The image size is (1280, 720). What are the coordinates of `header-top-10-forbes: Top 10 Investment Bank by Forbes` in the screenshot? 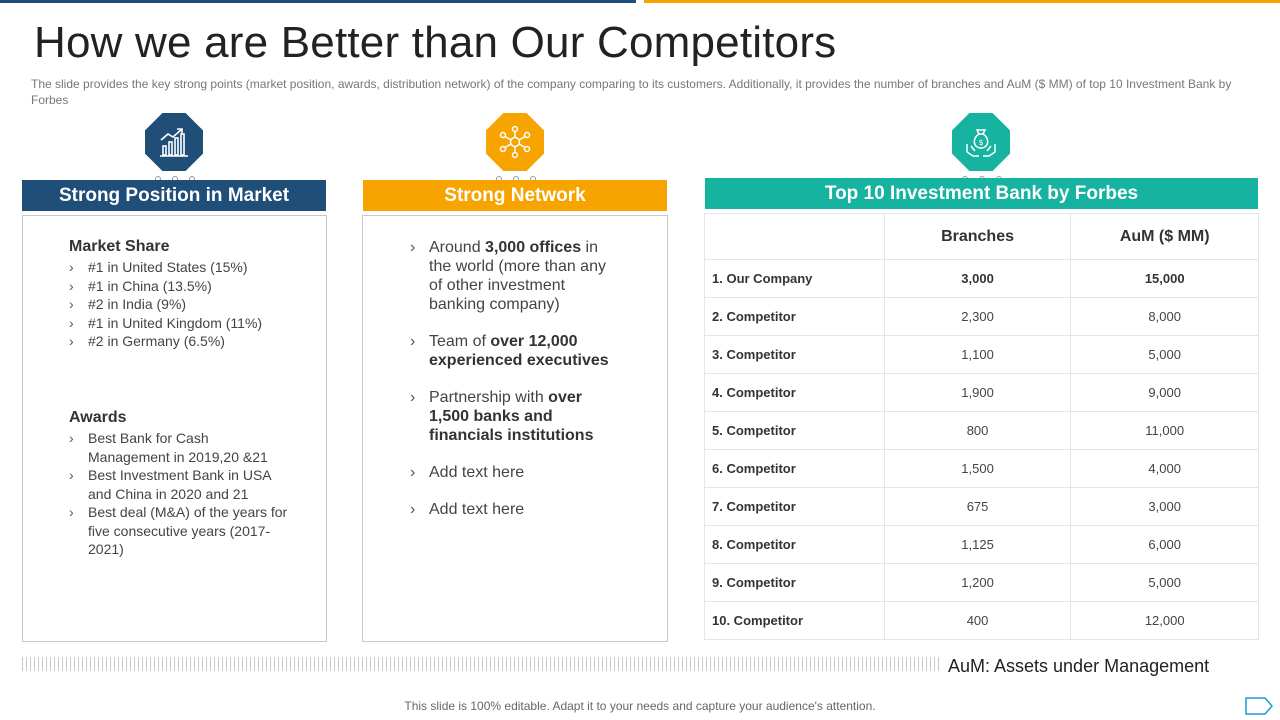 It's located at (981, 193).